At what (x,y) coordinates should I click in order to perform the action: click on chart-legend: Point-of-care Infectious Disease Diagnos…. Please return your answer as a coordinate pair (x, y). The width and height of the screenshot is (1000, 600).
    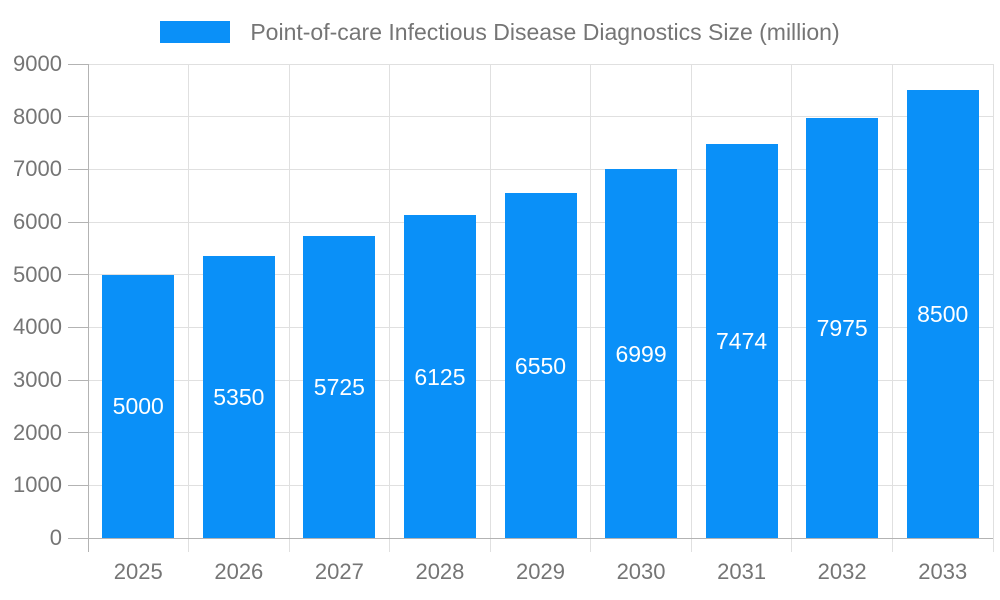
    Looking at the image, I should click on (500, 32).